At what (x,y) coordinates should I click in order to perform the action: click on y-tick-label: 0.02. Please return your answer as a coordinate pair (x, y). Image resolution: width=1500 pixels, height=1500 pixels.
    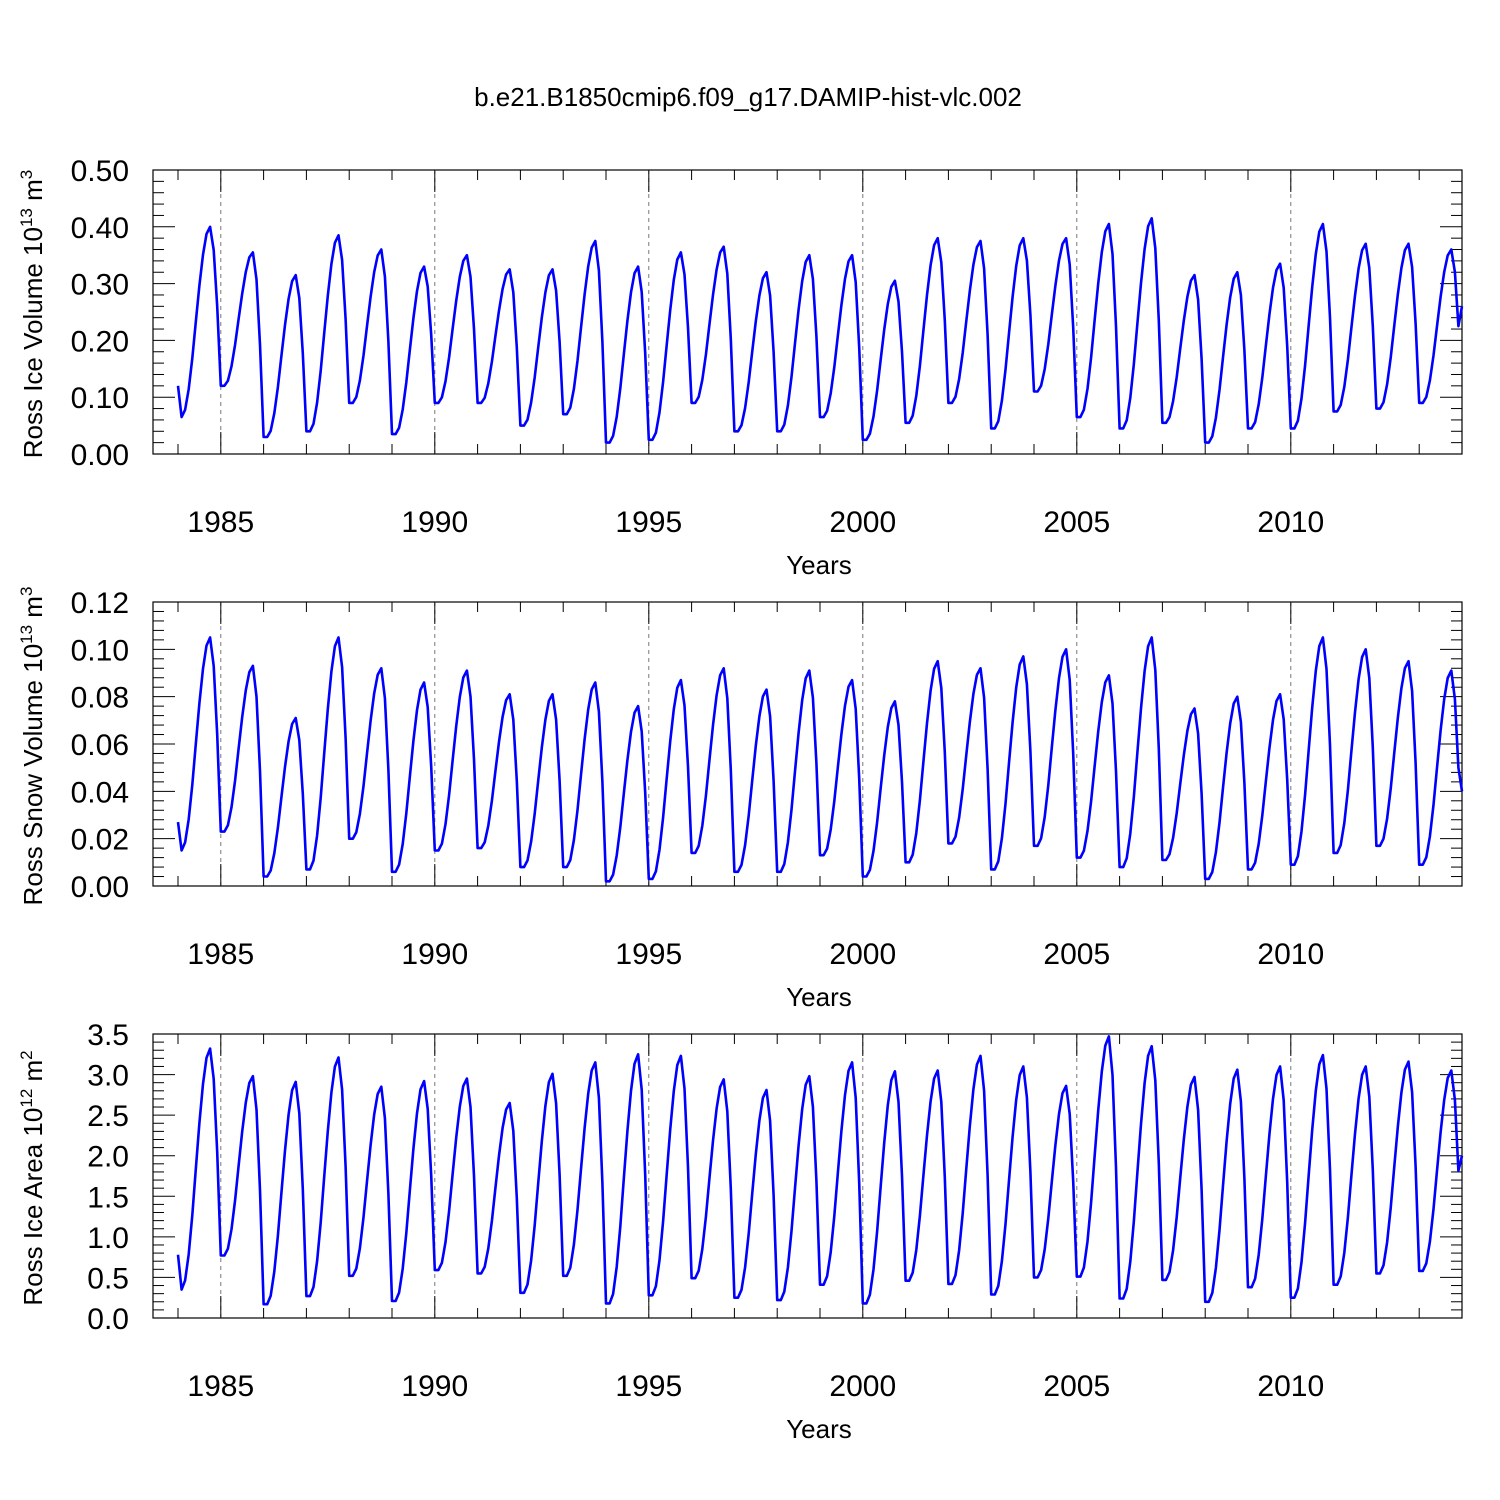
    Looking at the image, I should click on (100, 840).